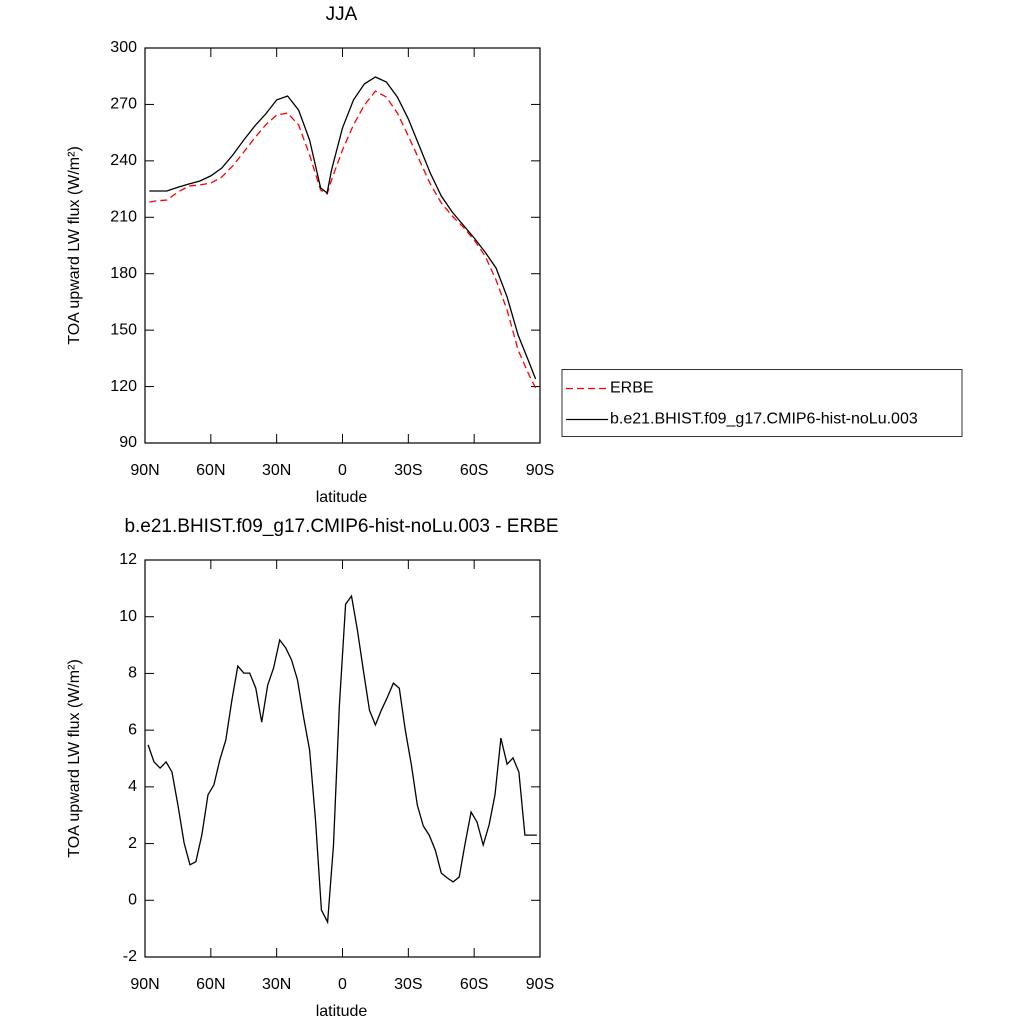 This screenshot has height=1024, width=1024. What do you see at coordinates (132, 900) in the screenshot?
I see `y-tick-label: 0` at bounding box center [132, 900].